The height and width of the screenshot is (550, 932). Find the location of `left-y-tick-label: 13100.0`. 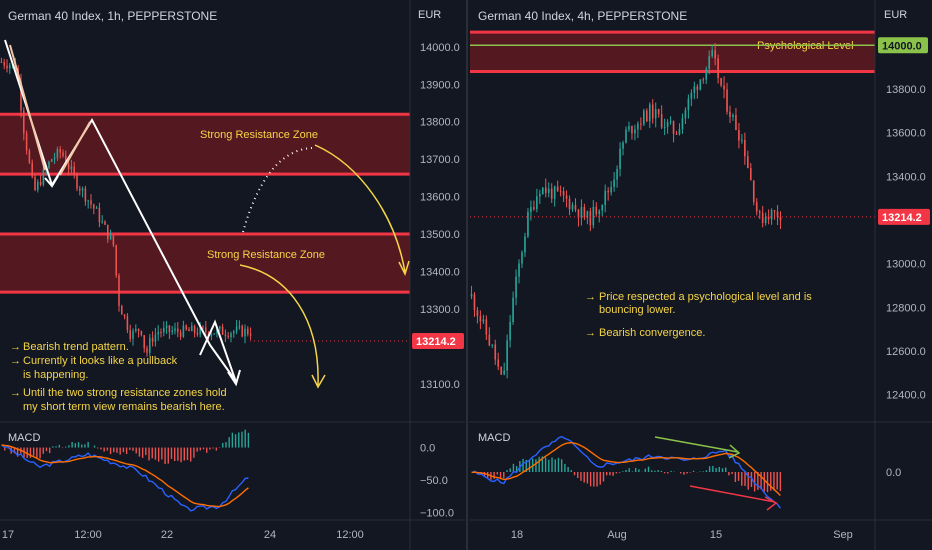

left-y-tick-label: 13100.0 is located at coordinates (440, 385).